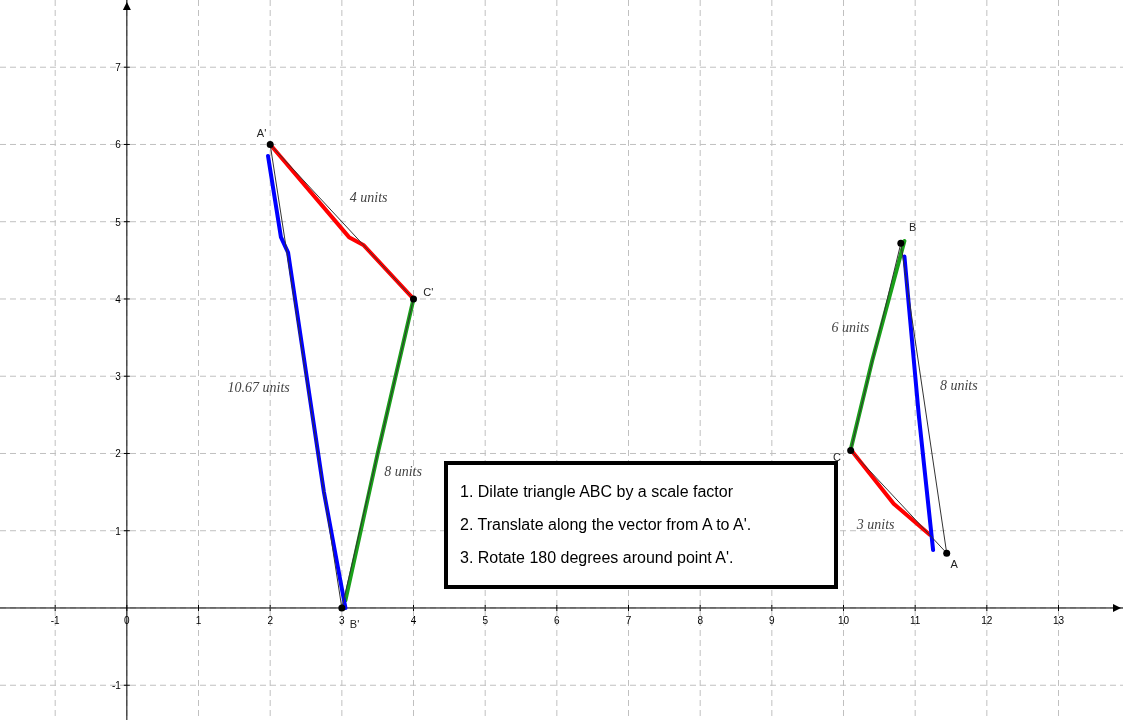 The height and width of the screenshot is (720, 1123). Describe the element at coordinates (118, 68) in the screenshot. I see `y-tick-label: 7` at that location.